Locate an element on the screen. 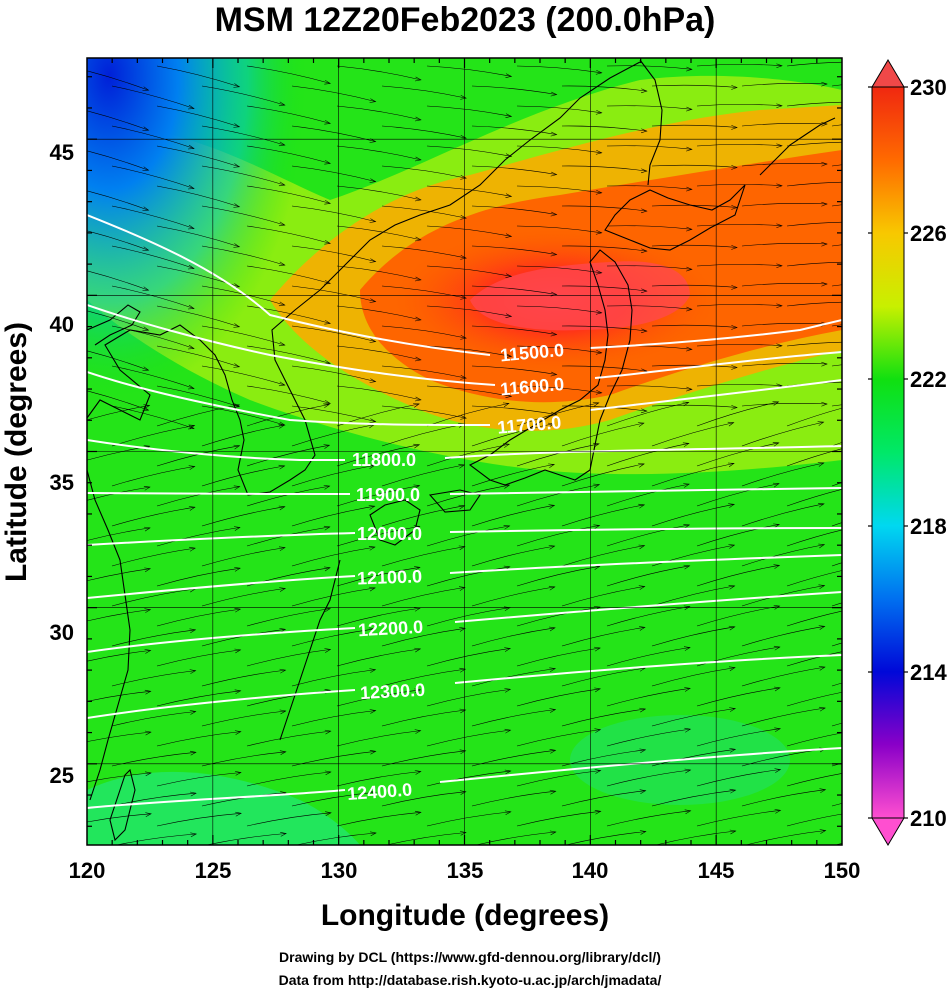  coastline-honshu is located at coordinates (550, 367).